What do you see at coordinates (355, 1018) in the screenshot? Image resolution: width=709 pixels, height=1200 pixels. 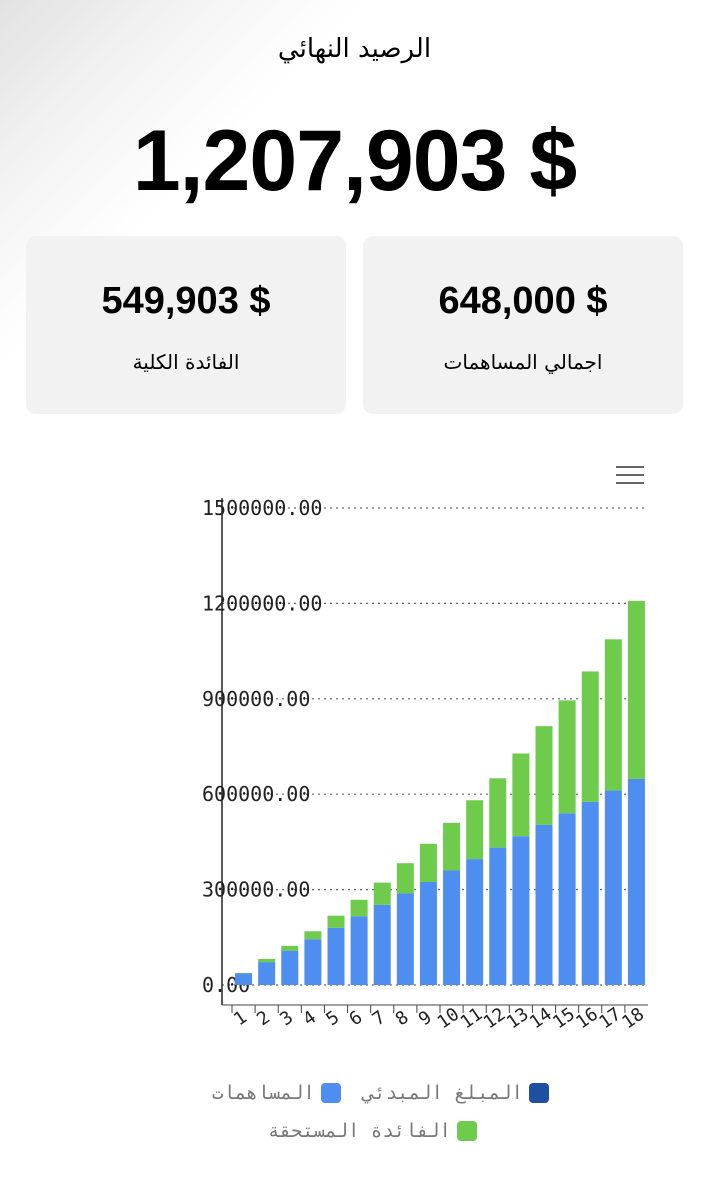 I see `x-tick-label: 6` at bounding box center [355, 1018].